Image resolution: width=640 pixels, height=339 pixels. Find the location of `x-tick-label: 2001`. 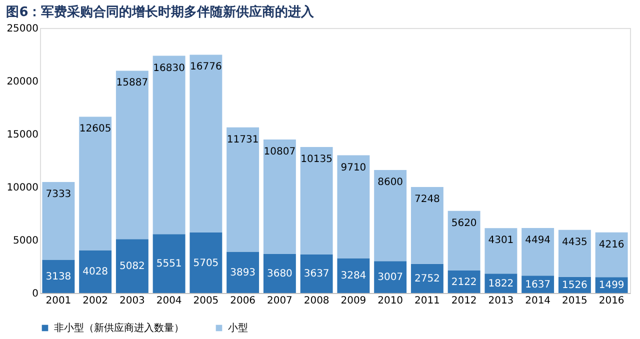

x-tick-label: 2001 is located at coordinates (59, 301).